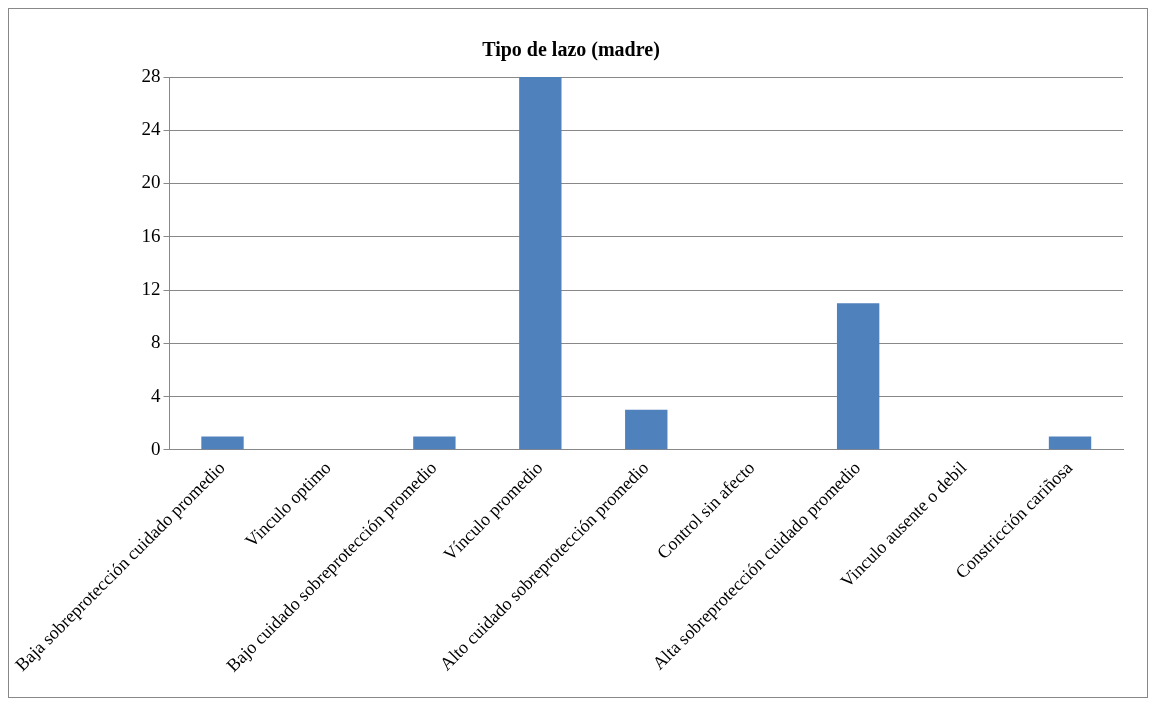  I want to click on y-tick-label: 24, so click(151, 129).